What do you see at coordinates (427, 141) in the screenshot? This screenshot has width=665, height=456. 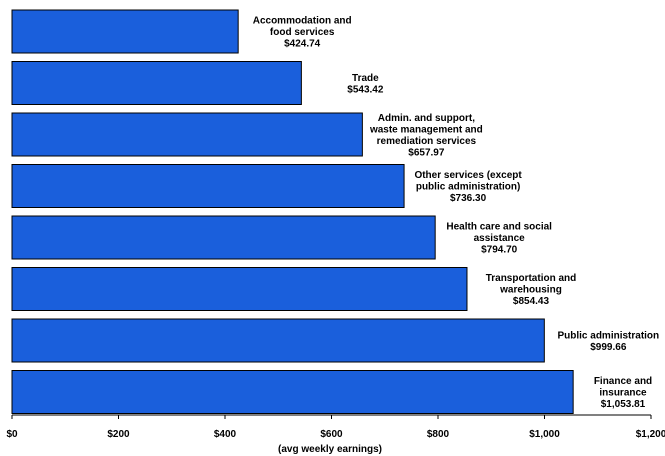 I see `bar-category-label-line: remediation services` at bounding box center [427, 141].